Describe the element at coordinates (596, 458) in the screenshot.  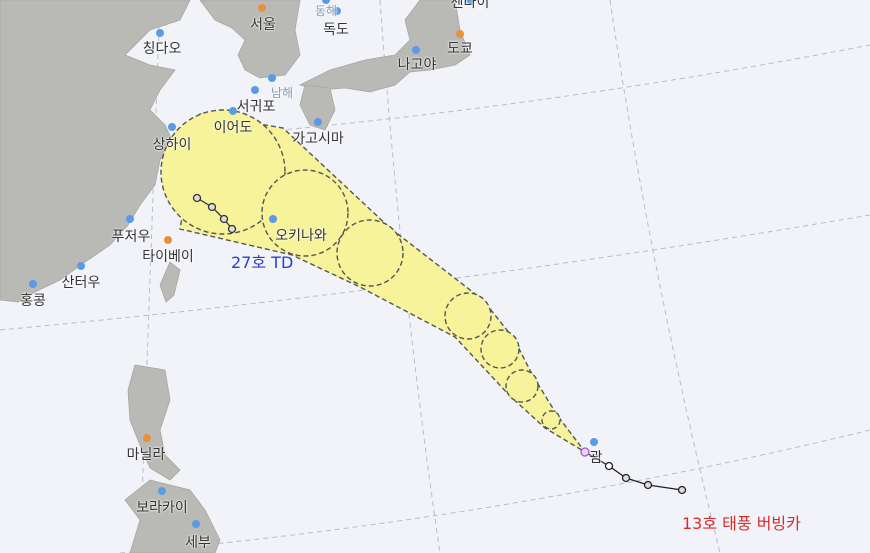
I see `place-label: 괌` at that location.